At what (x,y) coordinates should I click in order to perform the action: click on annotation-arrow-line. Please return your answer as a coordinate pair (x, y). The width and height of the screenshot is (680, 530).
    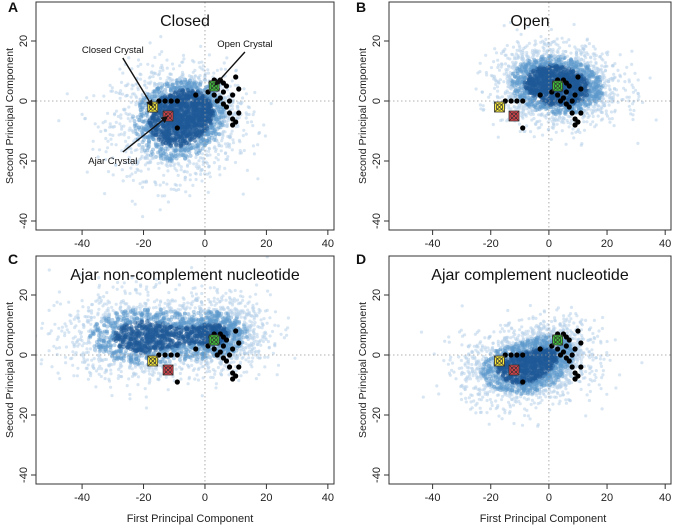
    Looking at the image, I should click on (232, 66).